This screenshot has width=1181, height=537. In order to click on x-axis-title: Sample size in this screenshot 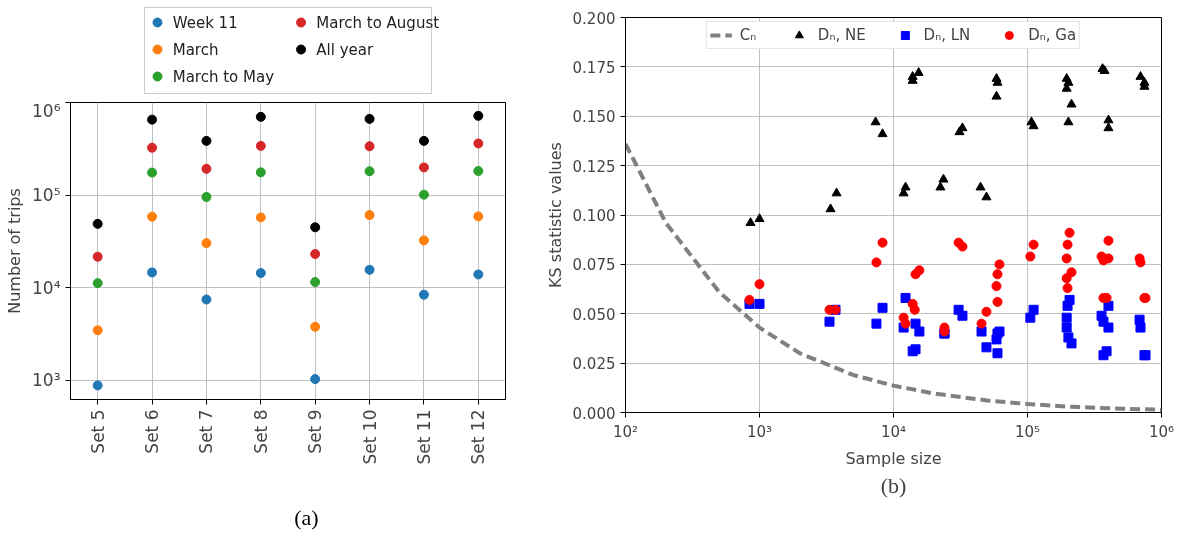, I will do `click(893, 458)`.